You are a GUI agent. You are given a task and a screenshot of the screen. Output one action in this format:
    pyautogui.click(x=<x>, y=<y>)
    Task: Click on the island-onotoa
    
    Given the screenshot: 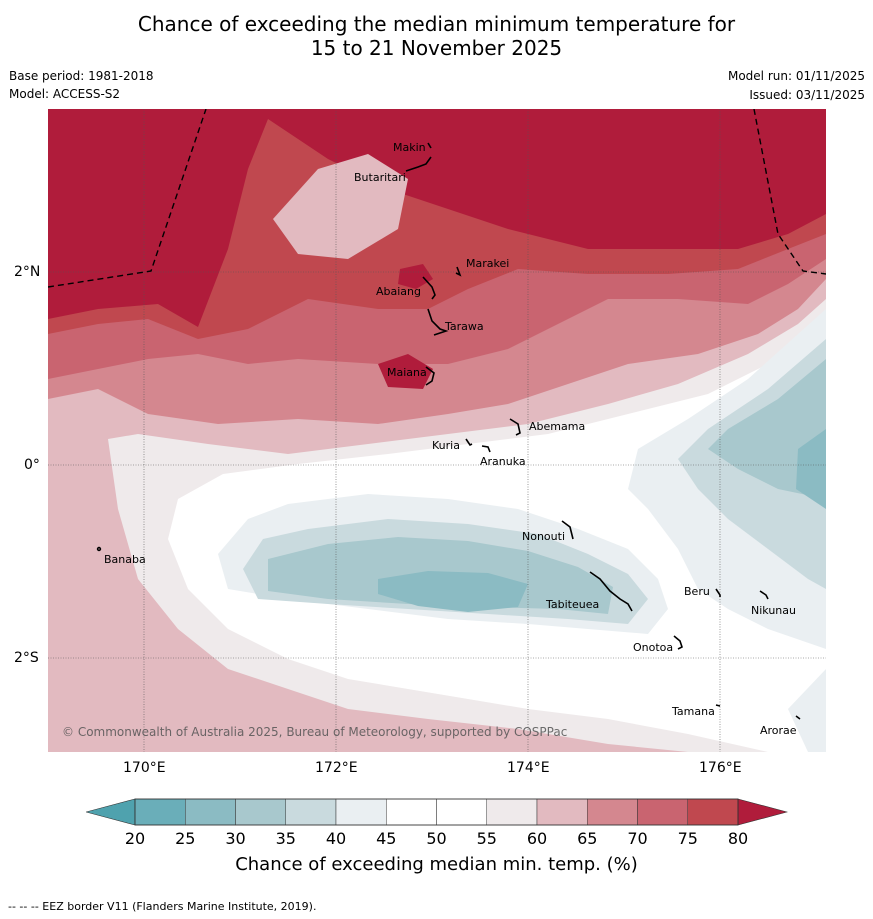 What is the action you would take?
    pyautogui.click(x=678, y=642)
    